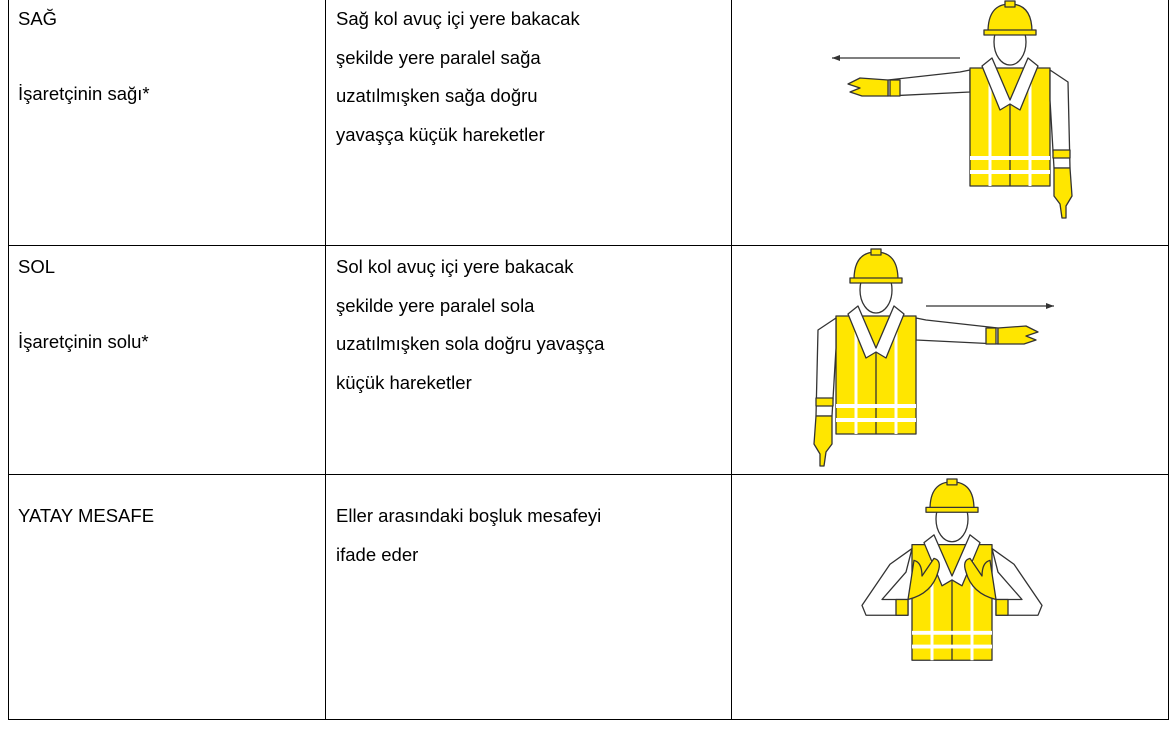 Image resolution: width=1176 pixels, height=729 pixels. What do you see at coordinates (469, 515) in the screenshot?
I see `signal-description: Eller arasındaki boşluk mesafeyi` at bounding box center [469, 515].